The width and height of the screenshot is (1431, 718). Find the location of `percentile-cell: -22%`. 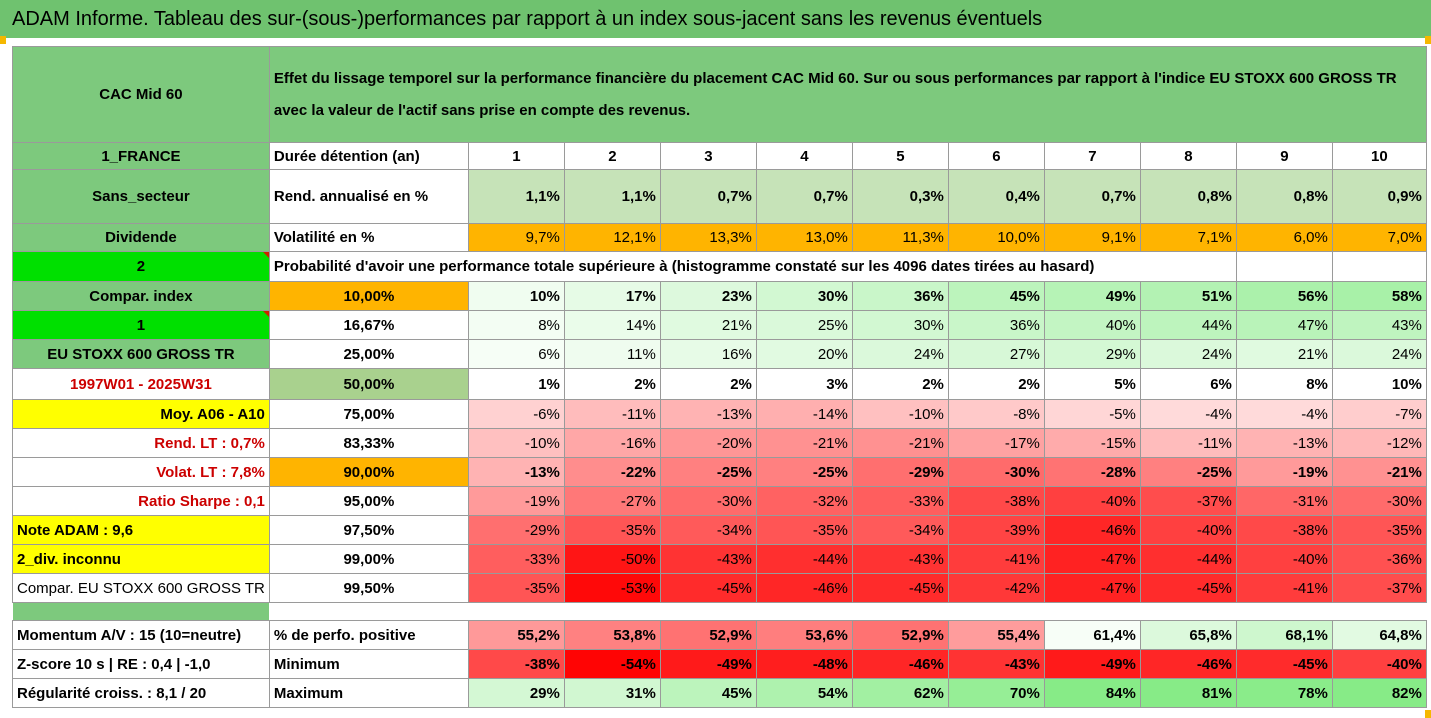

percentile-cell: -22% is located at coordinates (612, 472).